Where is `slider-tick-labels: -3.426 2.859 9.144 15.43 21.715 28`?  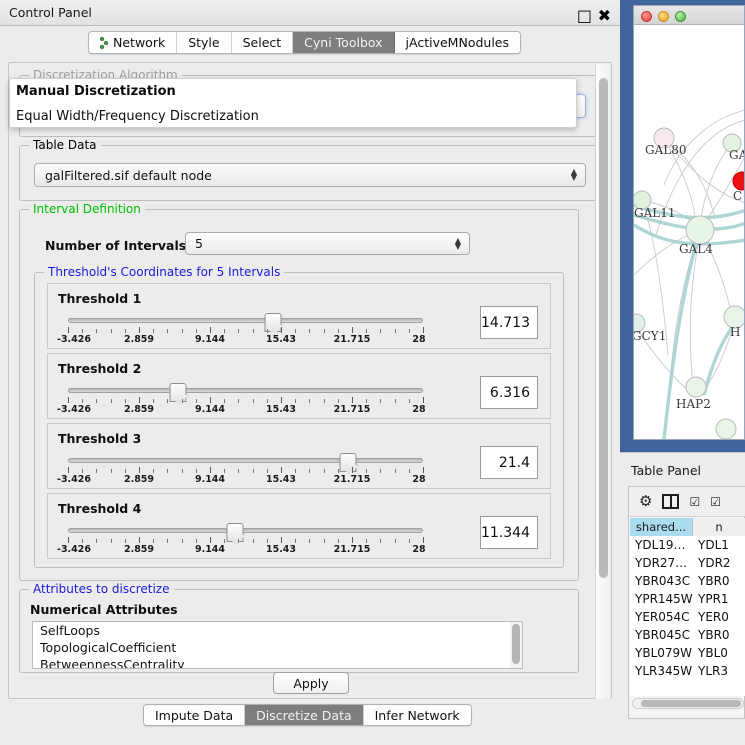
slider-tick-labels: -3.426 2.859 9.144 15.43 21.715 28 is located at coordinates (241, 550).